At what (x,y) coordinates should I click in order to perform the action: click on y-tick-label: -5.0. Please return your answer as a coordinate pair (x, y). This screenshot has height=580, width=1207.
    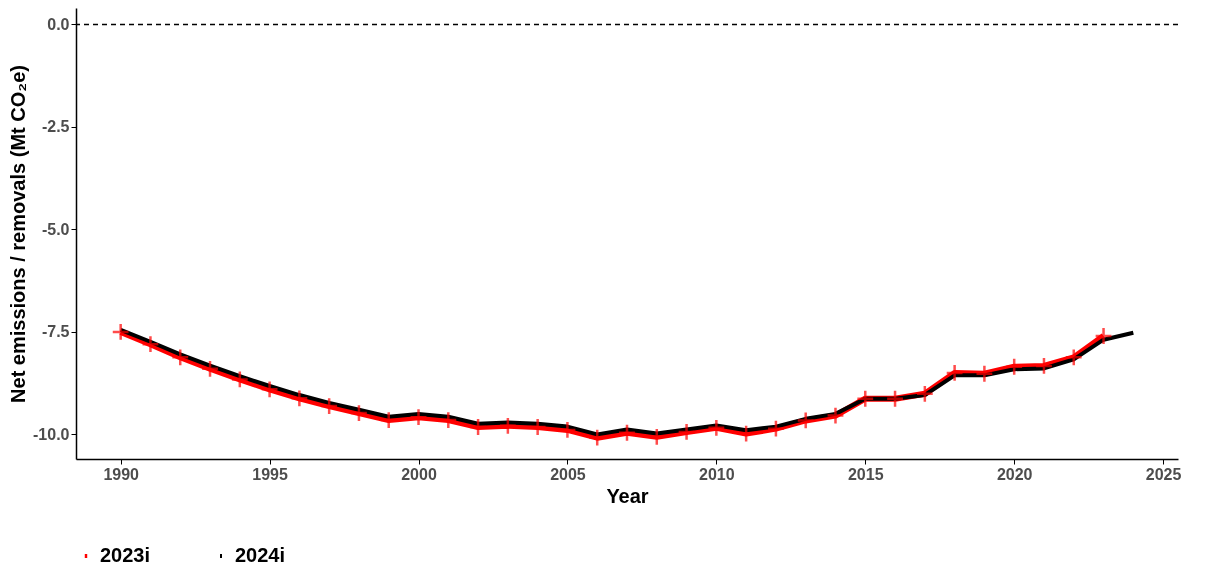
    Looking at the image, I should click on (55, 229).